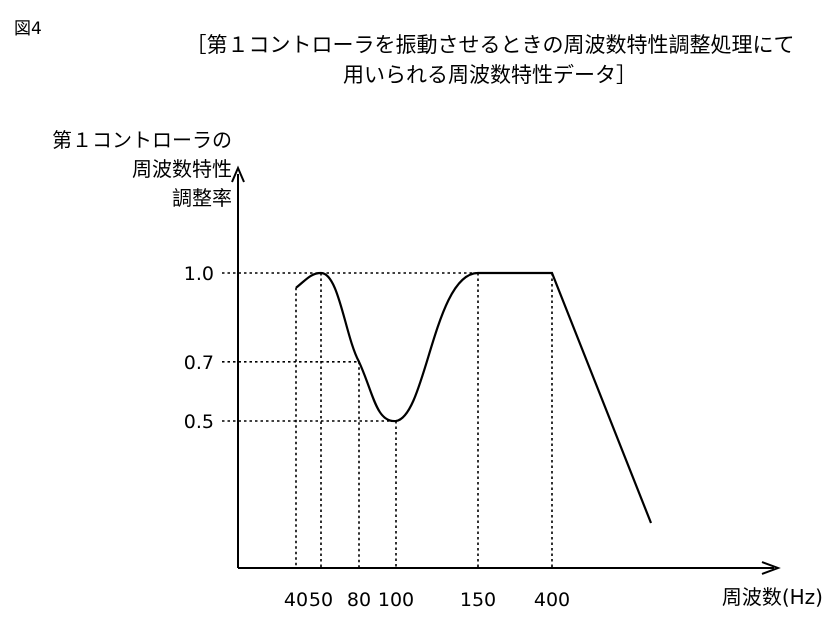 This screenshot has width=840, height=622. I want to click on y-tick-label: 1.0, so click(199, 274).